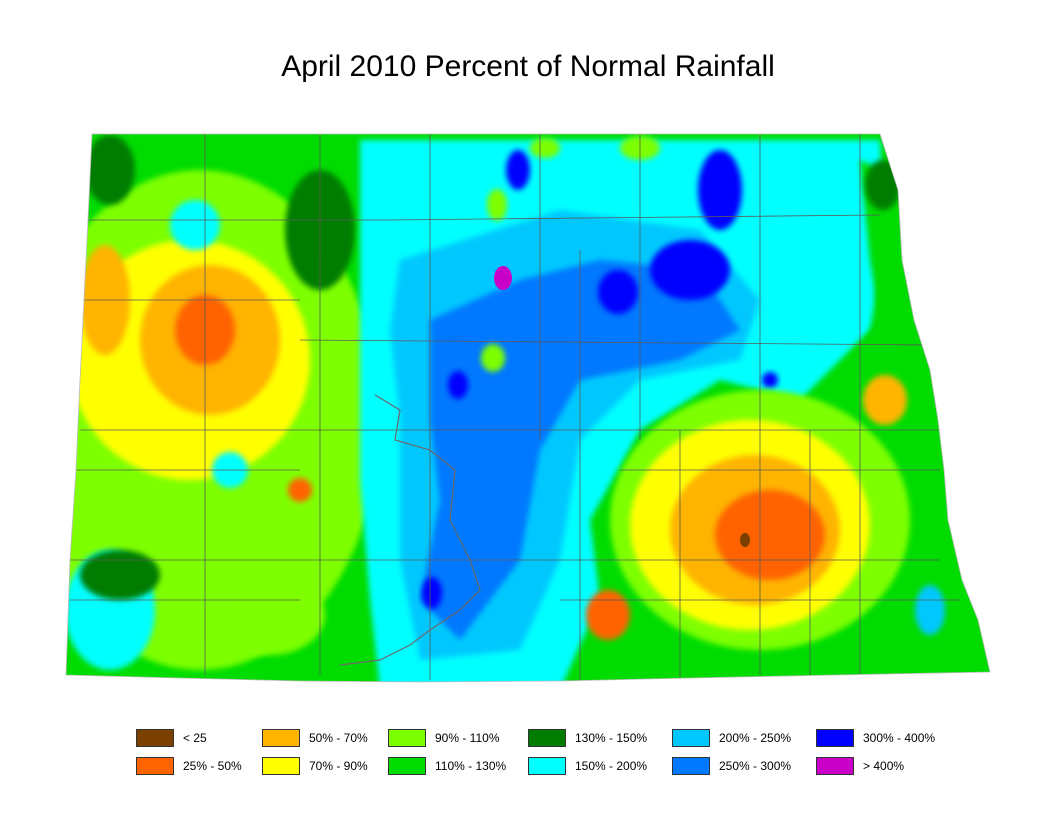 Image resolution: width=1056 pixels, height=821 pixels. I want to click on region-n-green-spot, so click(497, 205).